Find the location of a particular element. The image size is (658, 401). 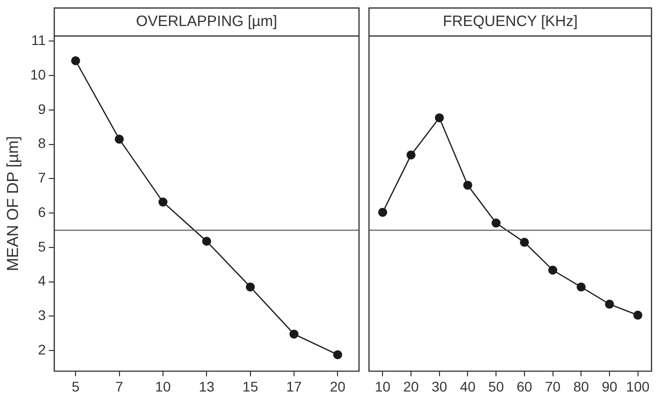

x-tick-label: 80 is located at coordinates (581, 386).